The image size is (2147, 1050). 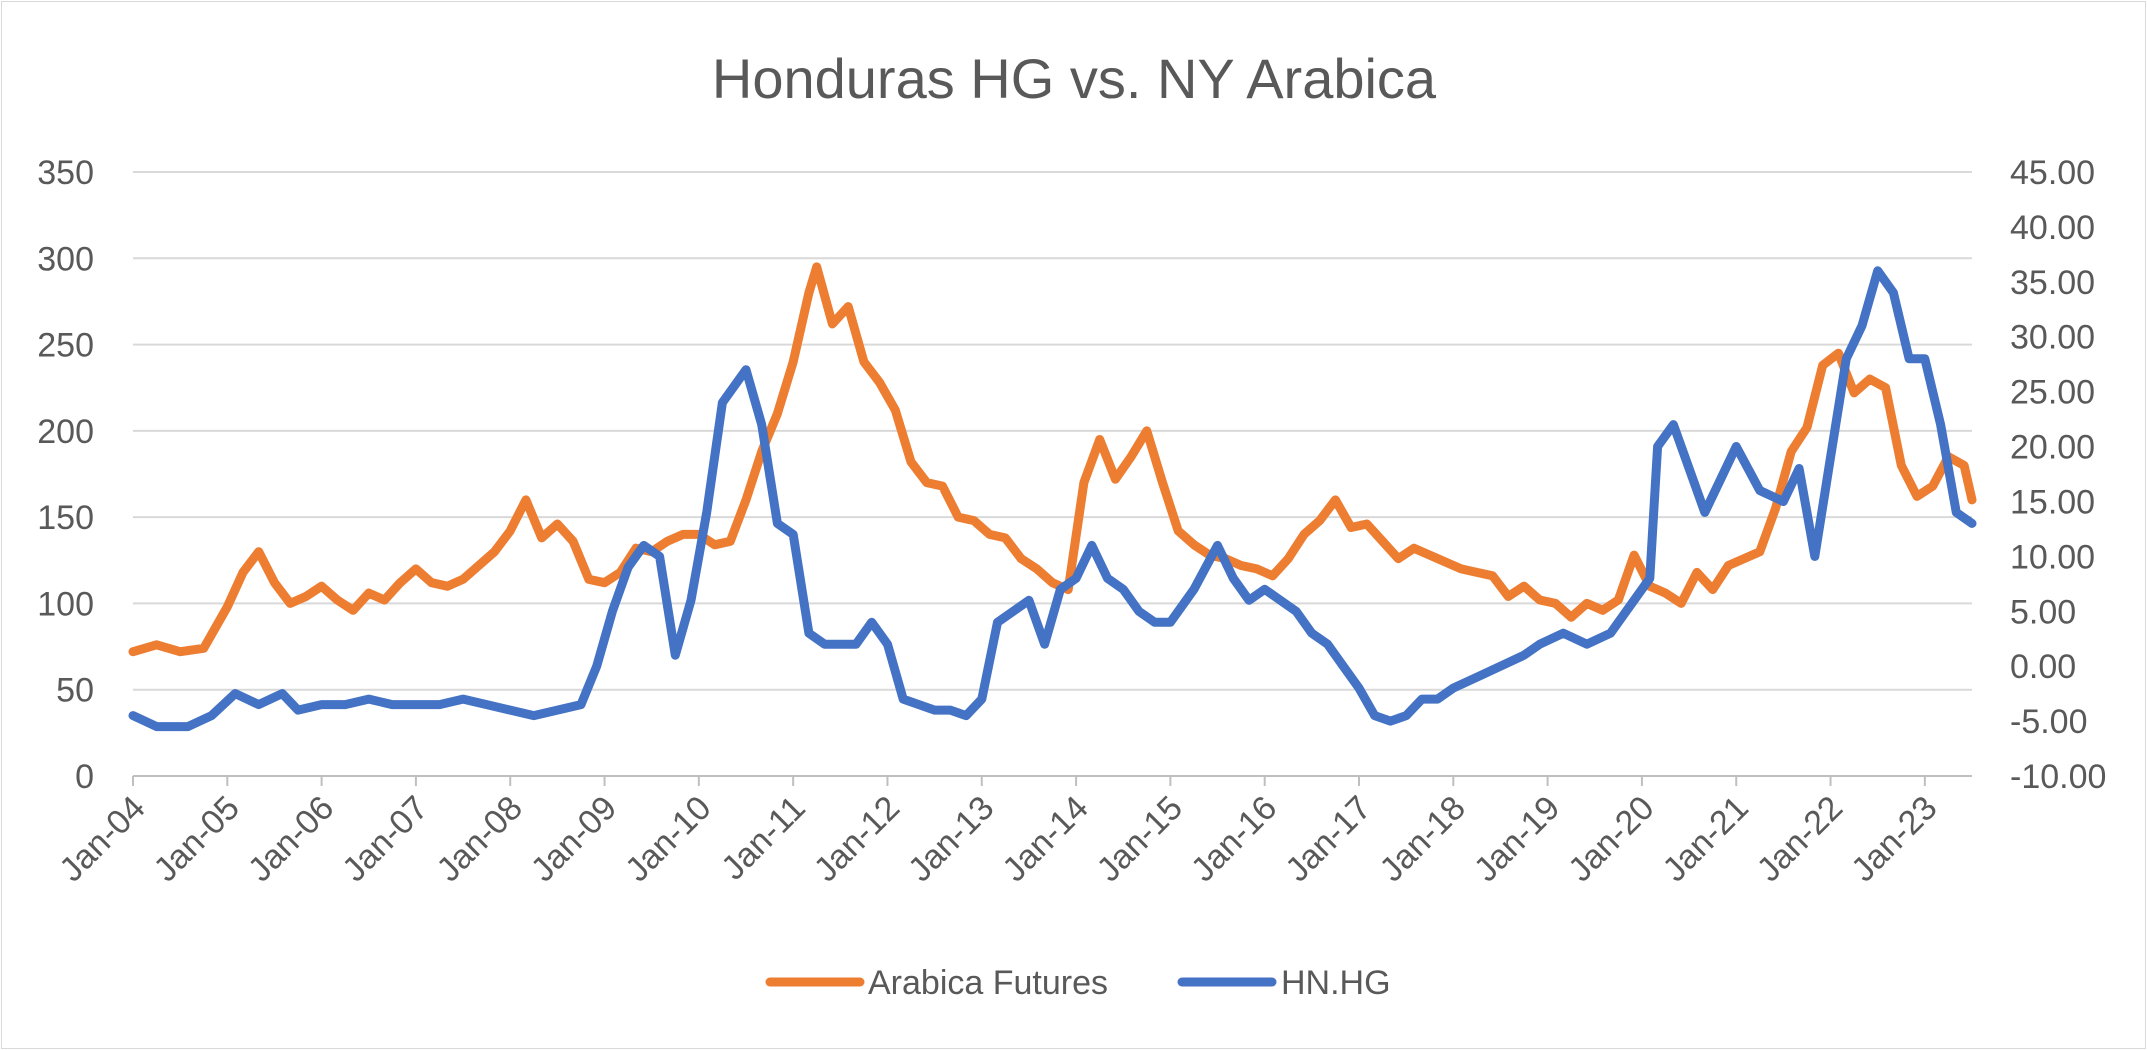 I want to click on right-tick-label: 35.00, so click(x=2052, y=283).